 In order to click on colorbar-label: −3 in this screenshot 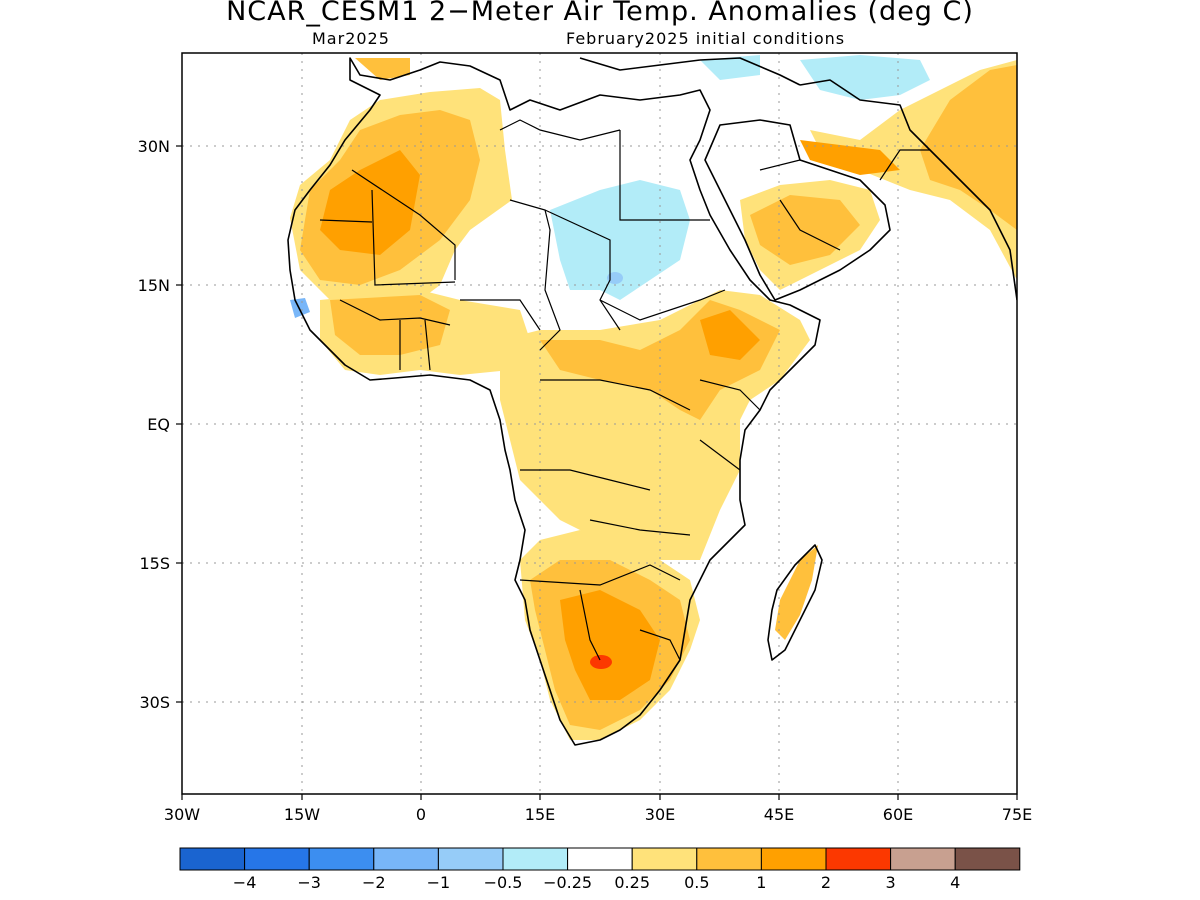, I will do `click(309, 882)`.